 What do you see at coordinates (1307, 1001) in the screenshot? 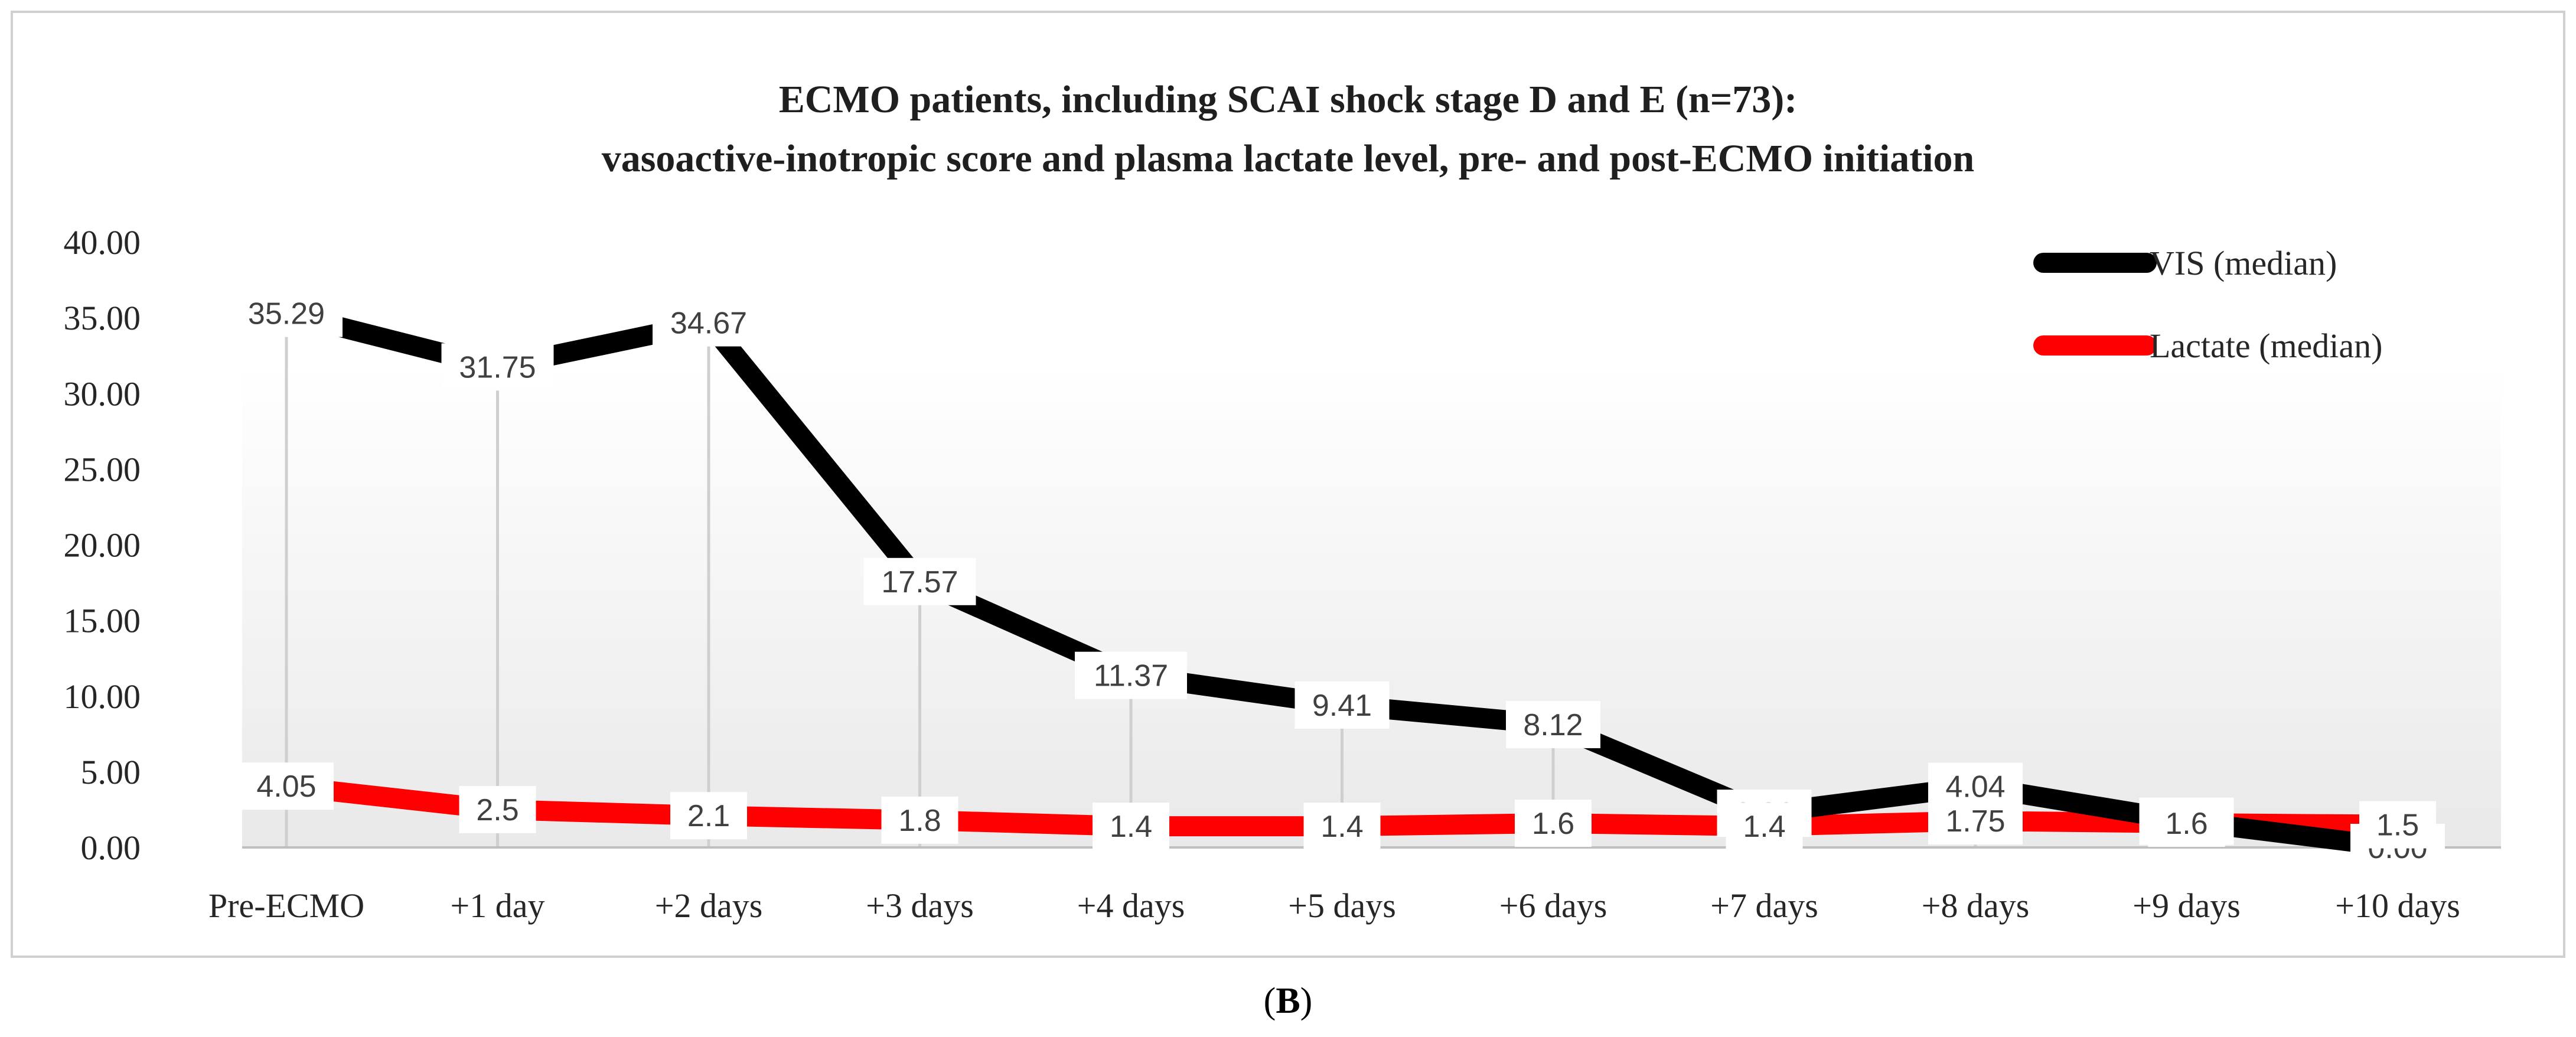
I see `caption-close-paren: )` at bounding box center [1307, 1001].